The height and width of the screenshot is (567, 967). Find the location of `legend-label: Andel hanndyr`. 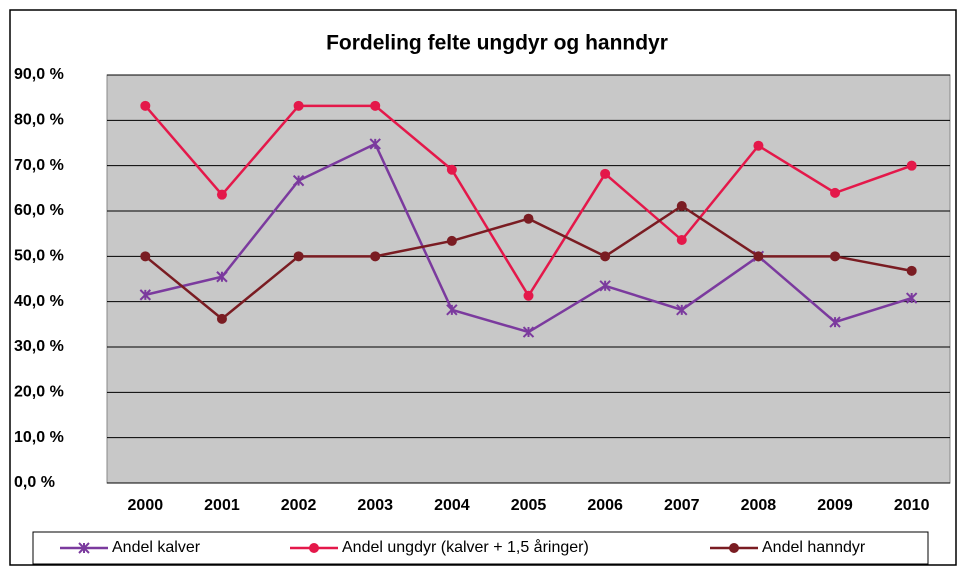

legend-label: Andel hanndyr is located at coordinates (814, 547).